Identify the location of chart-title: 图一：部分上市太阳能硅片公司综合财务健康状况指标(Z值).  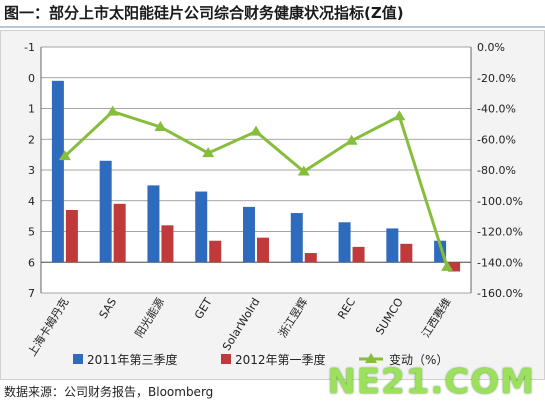
(204, 13).